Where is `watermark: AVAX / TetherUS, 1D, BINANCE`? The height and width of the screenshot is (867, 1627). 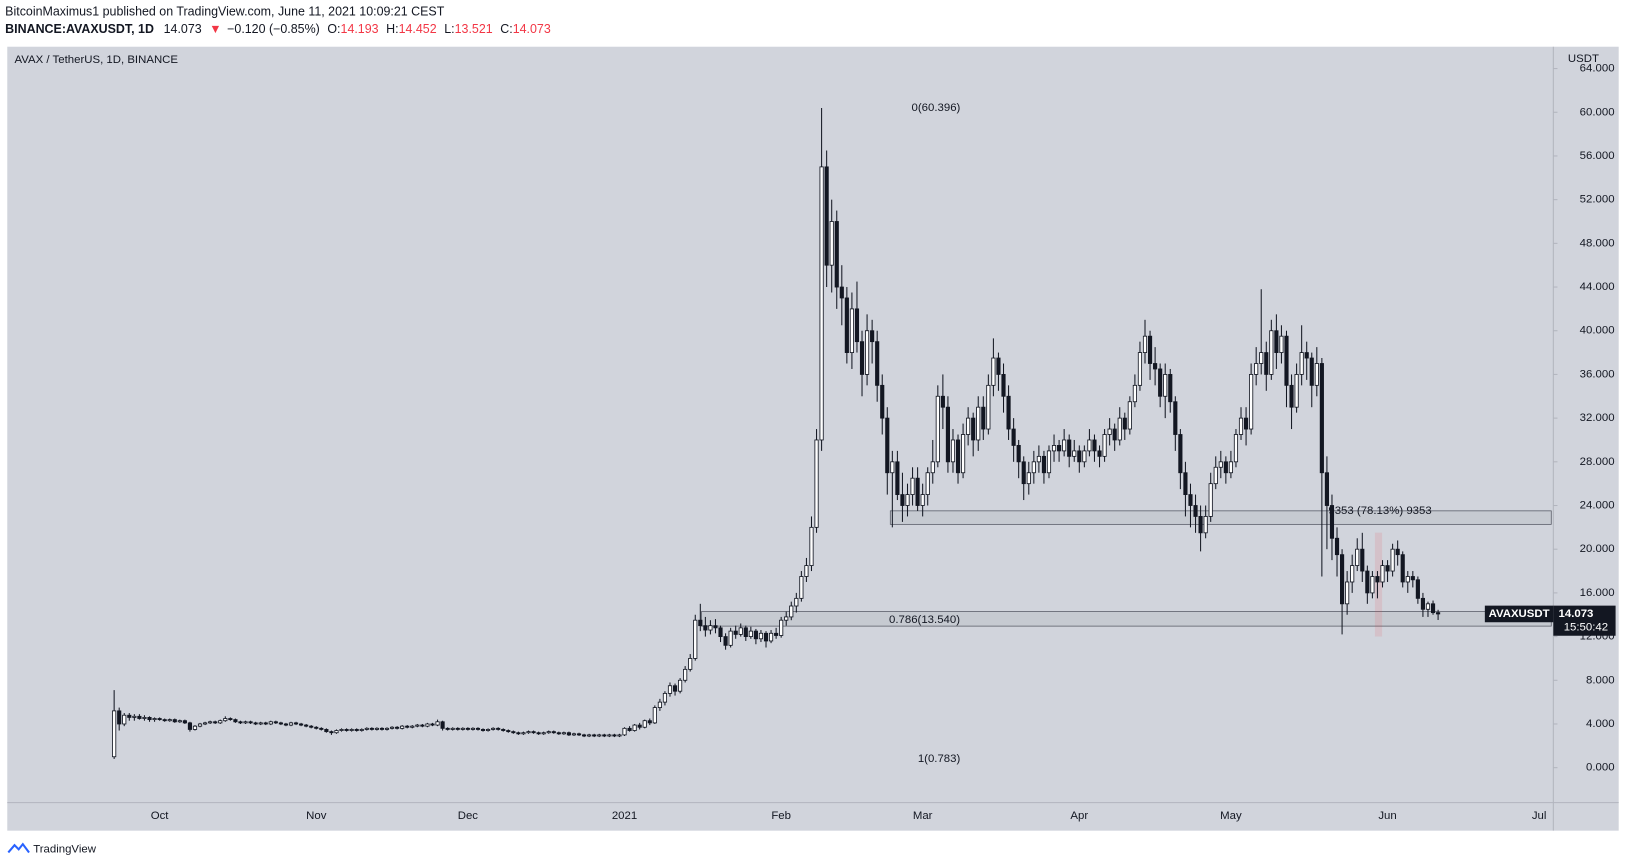
watermark: AVAX / TetherUS, 1D, BINANCE is located at coordinates (97, 60).